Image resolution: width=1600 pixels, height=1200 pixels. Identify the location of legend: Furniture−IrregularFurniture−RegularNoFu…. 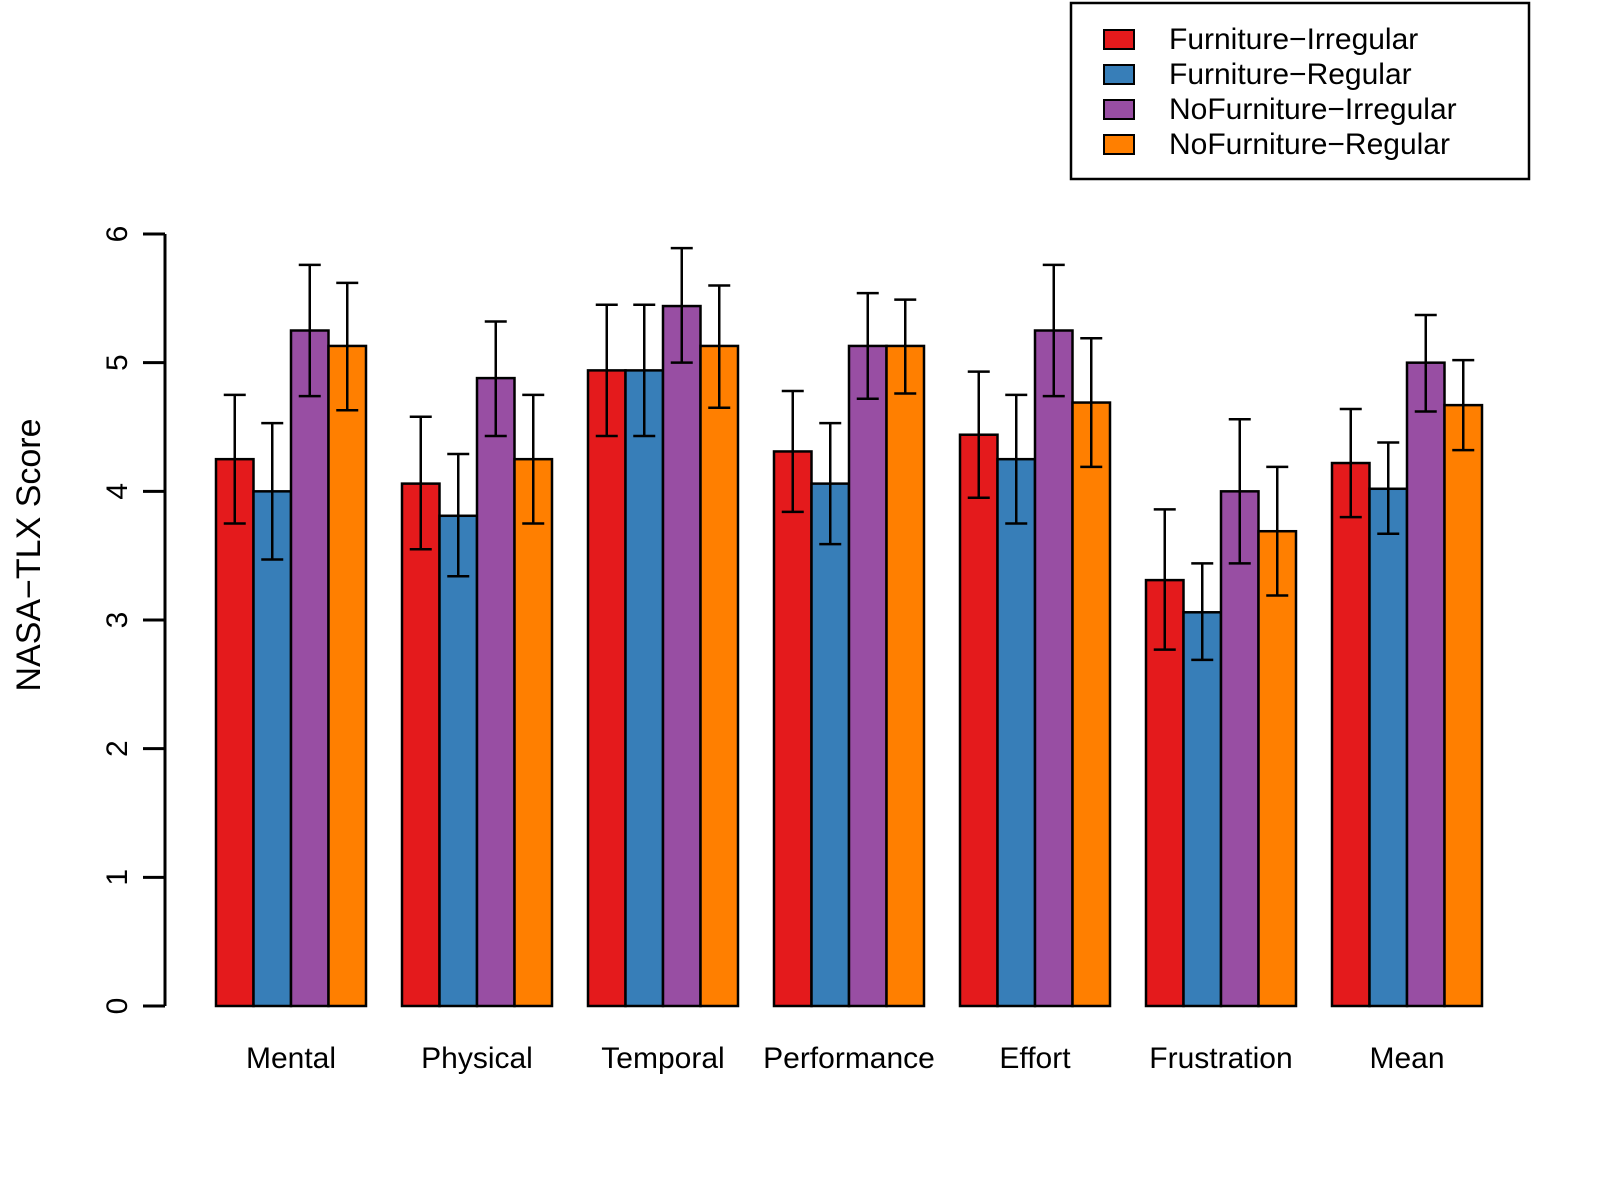
(1300, 91).